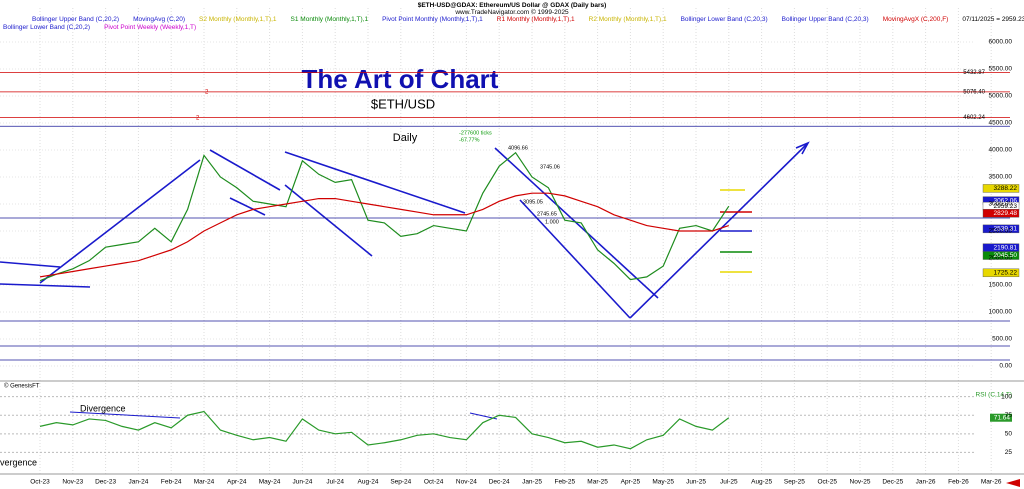  I want to click on x-tick-label: Feb-26, so click(958, 482).